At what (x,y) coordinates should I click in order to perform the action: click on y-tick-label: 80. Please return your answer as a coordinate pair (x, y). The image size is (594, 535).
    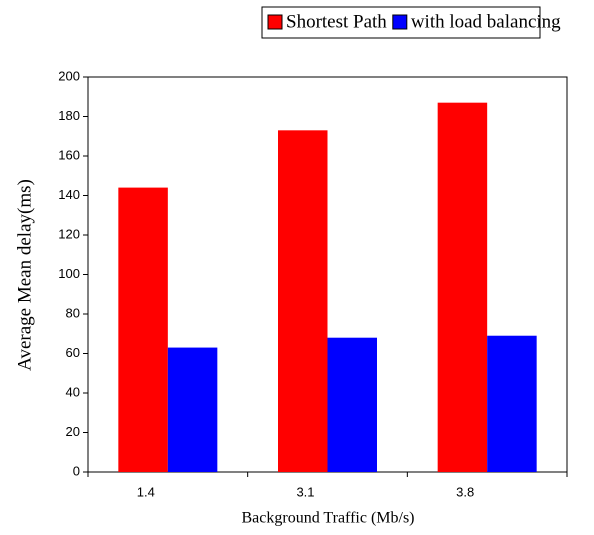
    Looking at the image, I should click on (73, 312).